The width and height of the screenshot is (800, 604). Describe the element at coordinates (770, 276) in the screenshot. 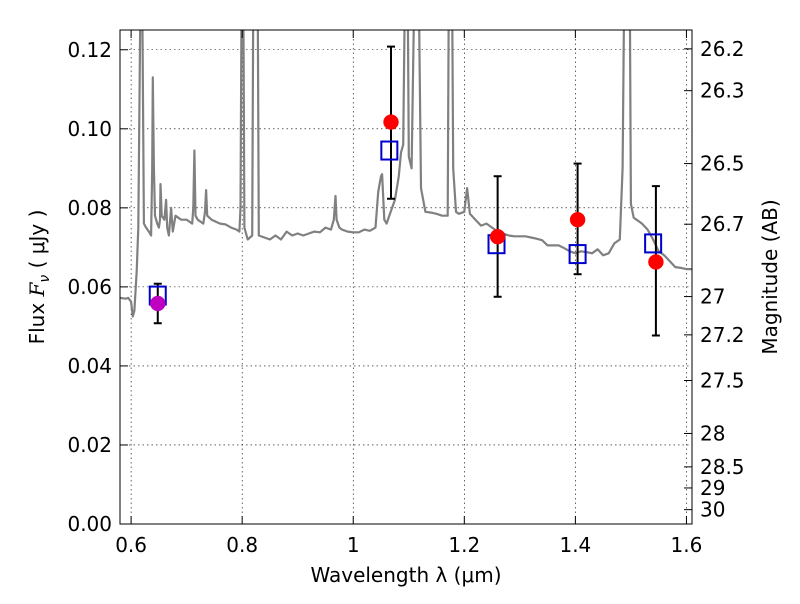

I see `right-axis-label: Magnitude (AB)` at that location.